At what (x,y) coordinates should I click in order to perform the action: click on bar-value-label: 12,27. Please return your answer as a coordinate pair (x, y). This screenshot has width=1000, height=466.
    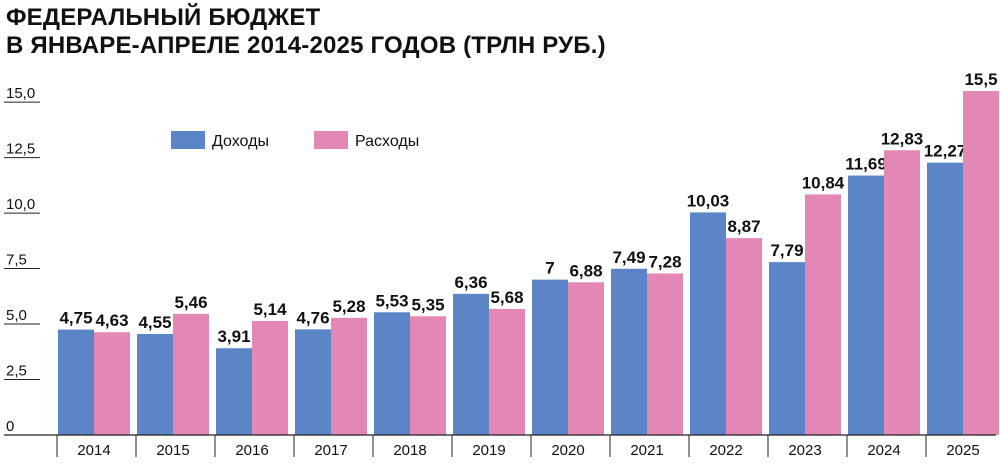
    Looking at the image, I should click on (945, 151).